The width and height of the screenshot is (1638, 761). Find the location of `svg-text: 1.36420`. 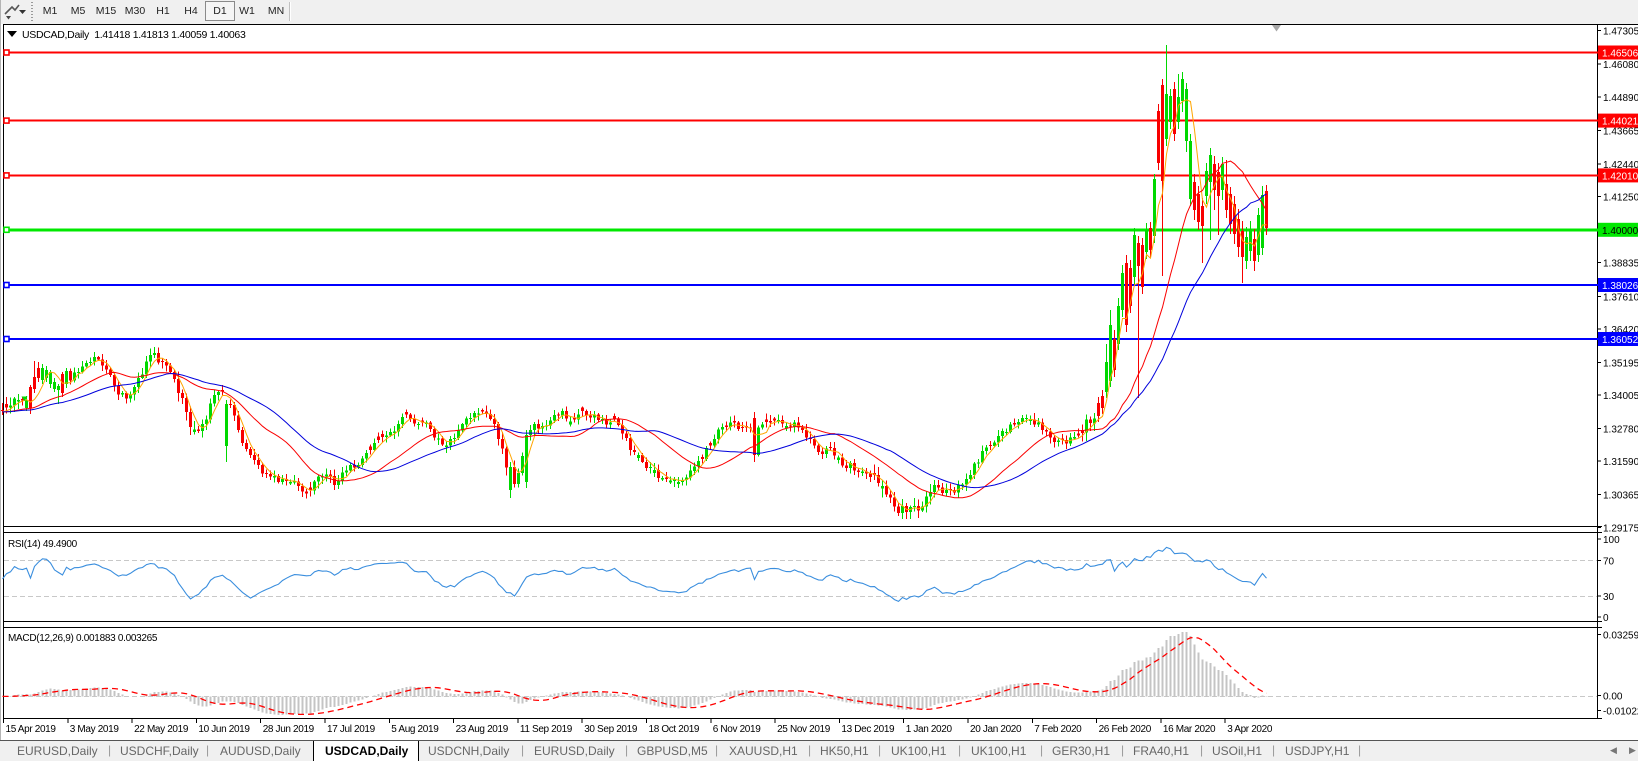

svg-text: 1.36420 is located at coordinates (1620, 330).